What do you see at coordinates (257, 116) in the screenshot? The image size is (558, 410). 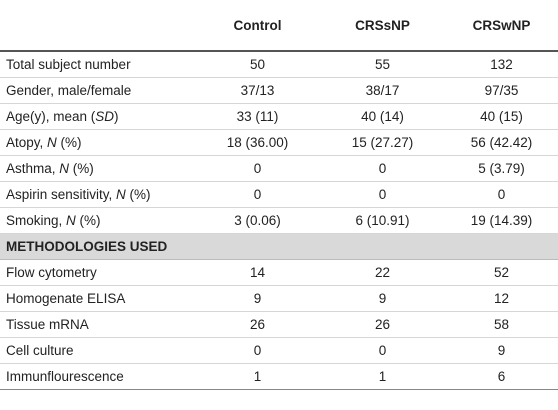 I see `cell: 33 (11)` at bounding box center [257, 116].